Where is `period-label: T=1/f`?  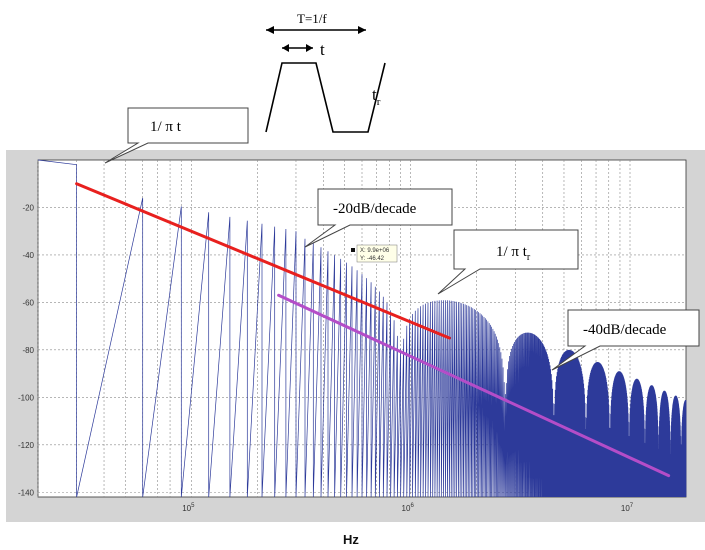
period-label: T=1/f is located at coordinates (312, 18).